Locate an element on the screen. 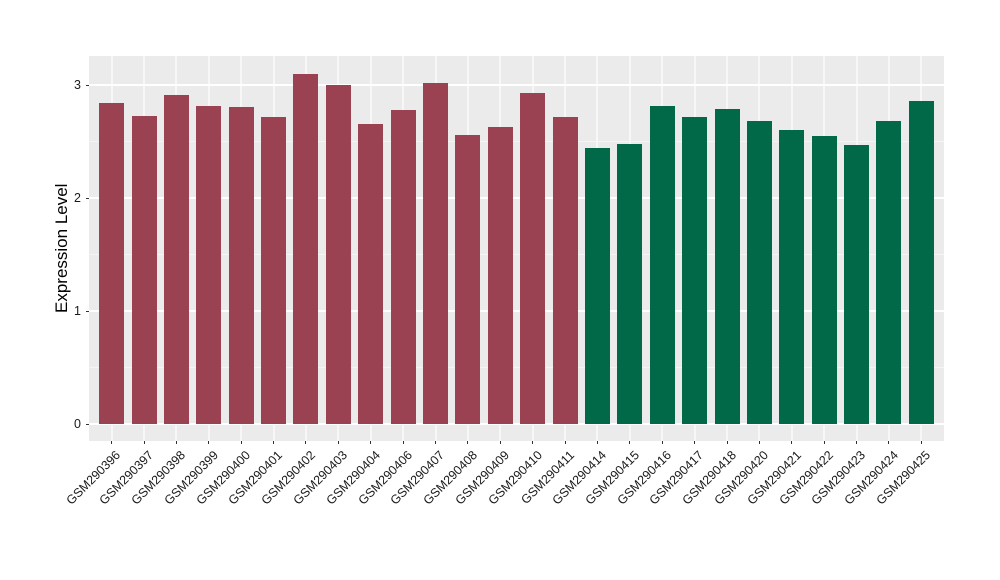 The image size is (1000, 580). bar-GSM290402 is located at coordinates (306, 249).